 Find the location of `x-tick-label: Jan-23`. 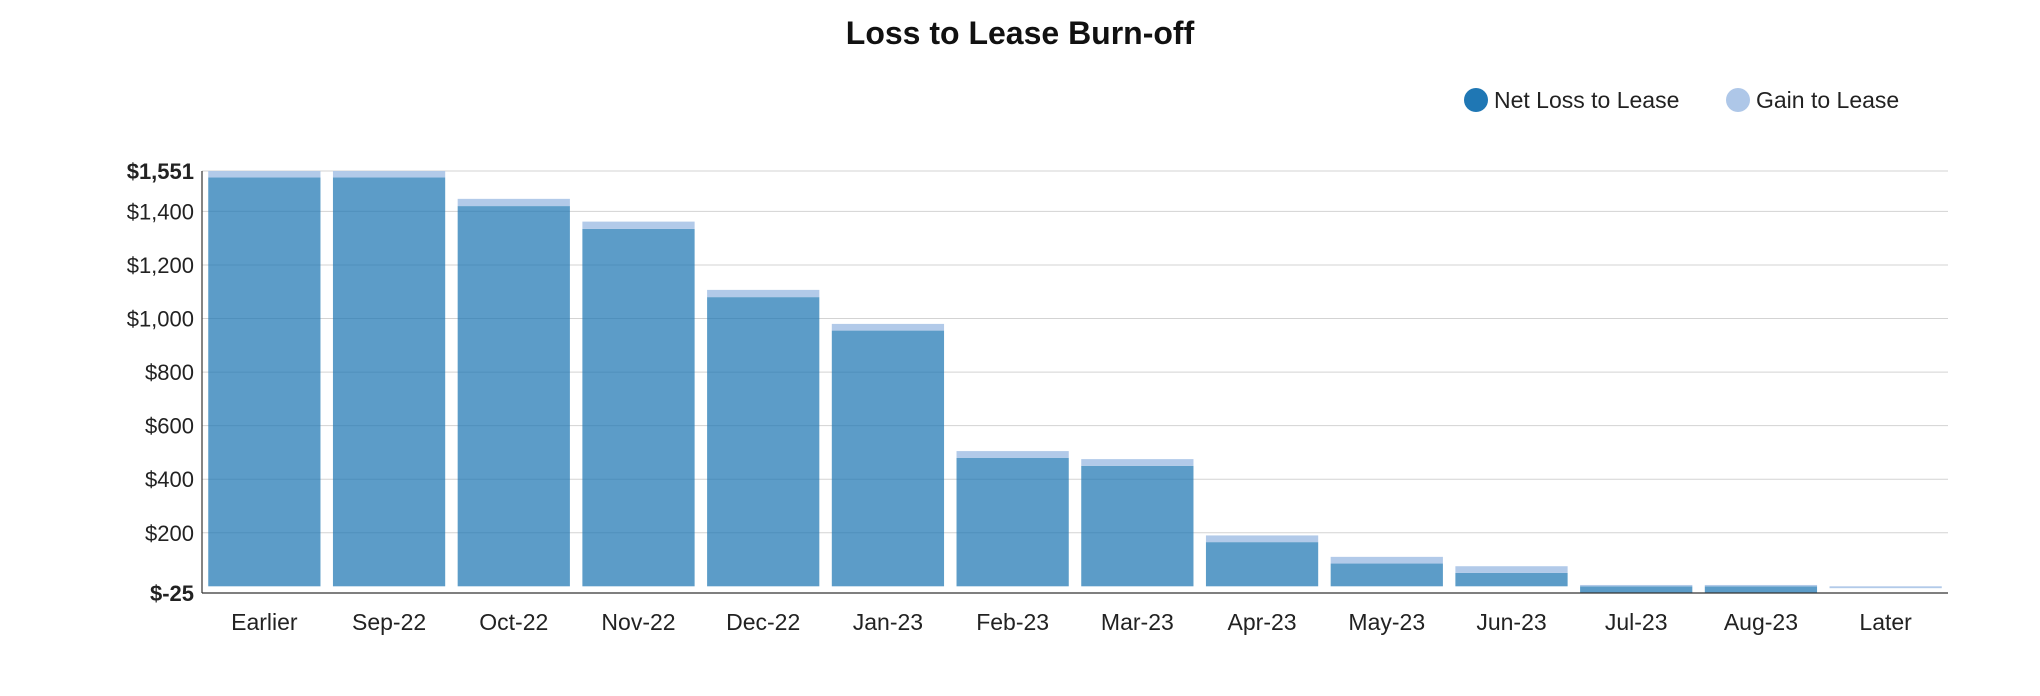

x-tick-label: Jan-23 is located at coordinates (888, 622).